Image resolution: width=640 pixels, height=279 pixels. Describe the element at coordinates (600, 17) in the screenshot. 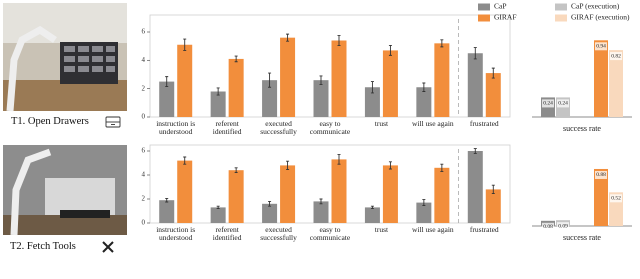

I see `legend-label: GIRAF (execution)` at that location.